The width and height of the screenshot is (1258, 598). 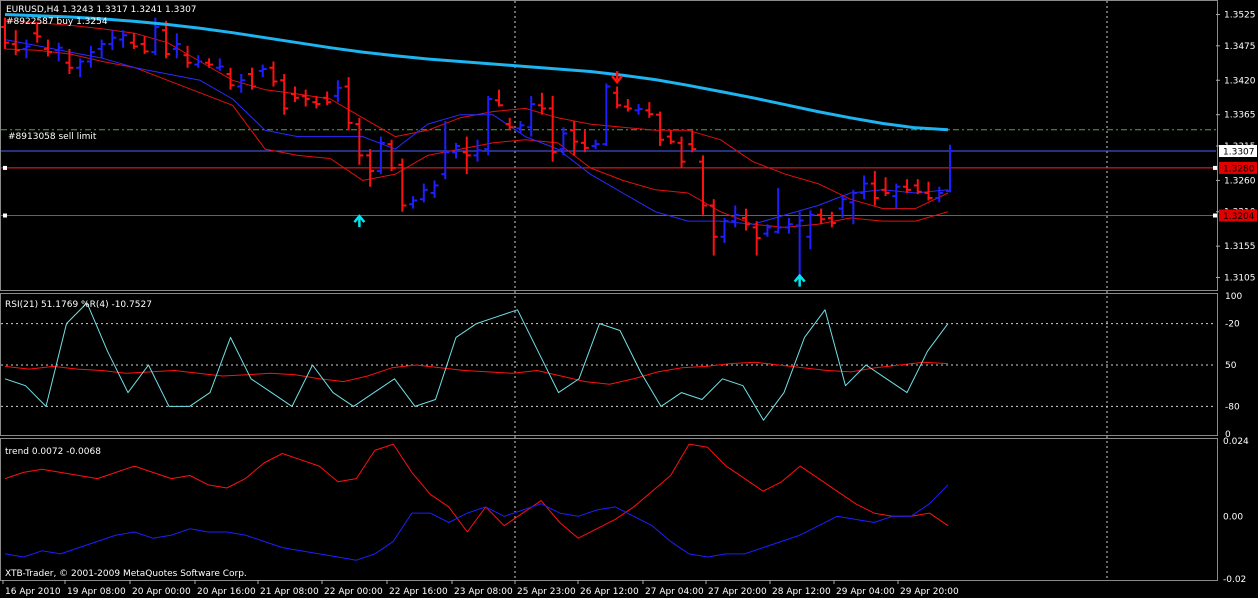 What do you see at coordinates (1240, 81) in the screenshot?
I see `price-axis-label: 1.3420` at bounding box center [1240, 81].